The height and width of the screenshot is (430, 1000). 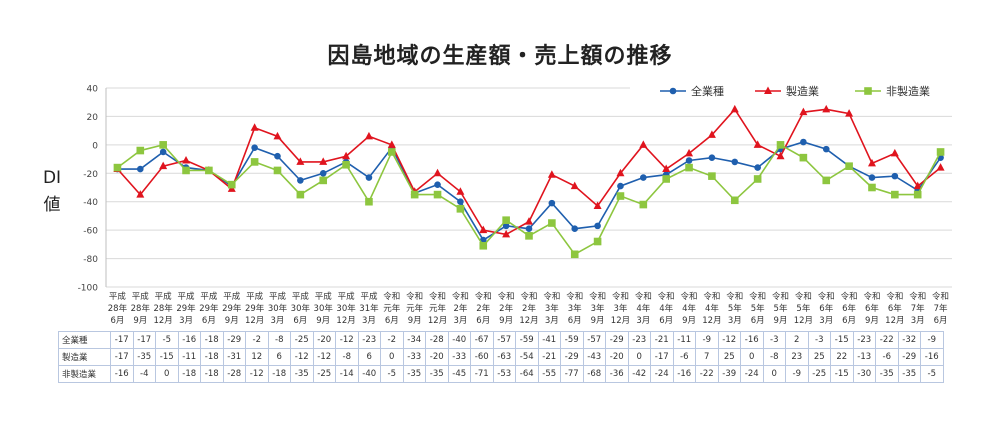 What do you see at coordinates (774, 340) in the screenshot?
I see `table-cell: -3` at bounding box center [774, 340].